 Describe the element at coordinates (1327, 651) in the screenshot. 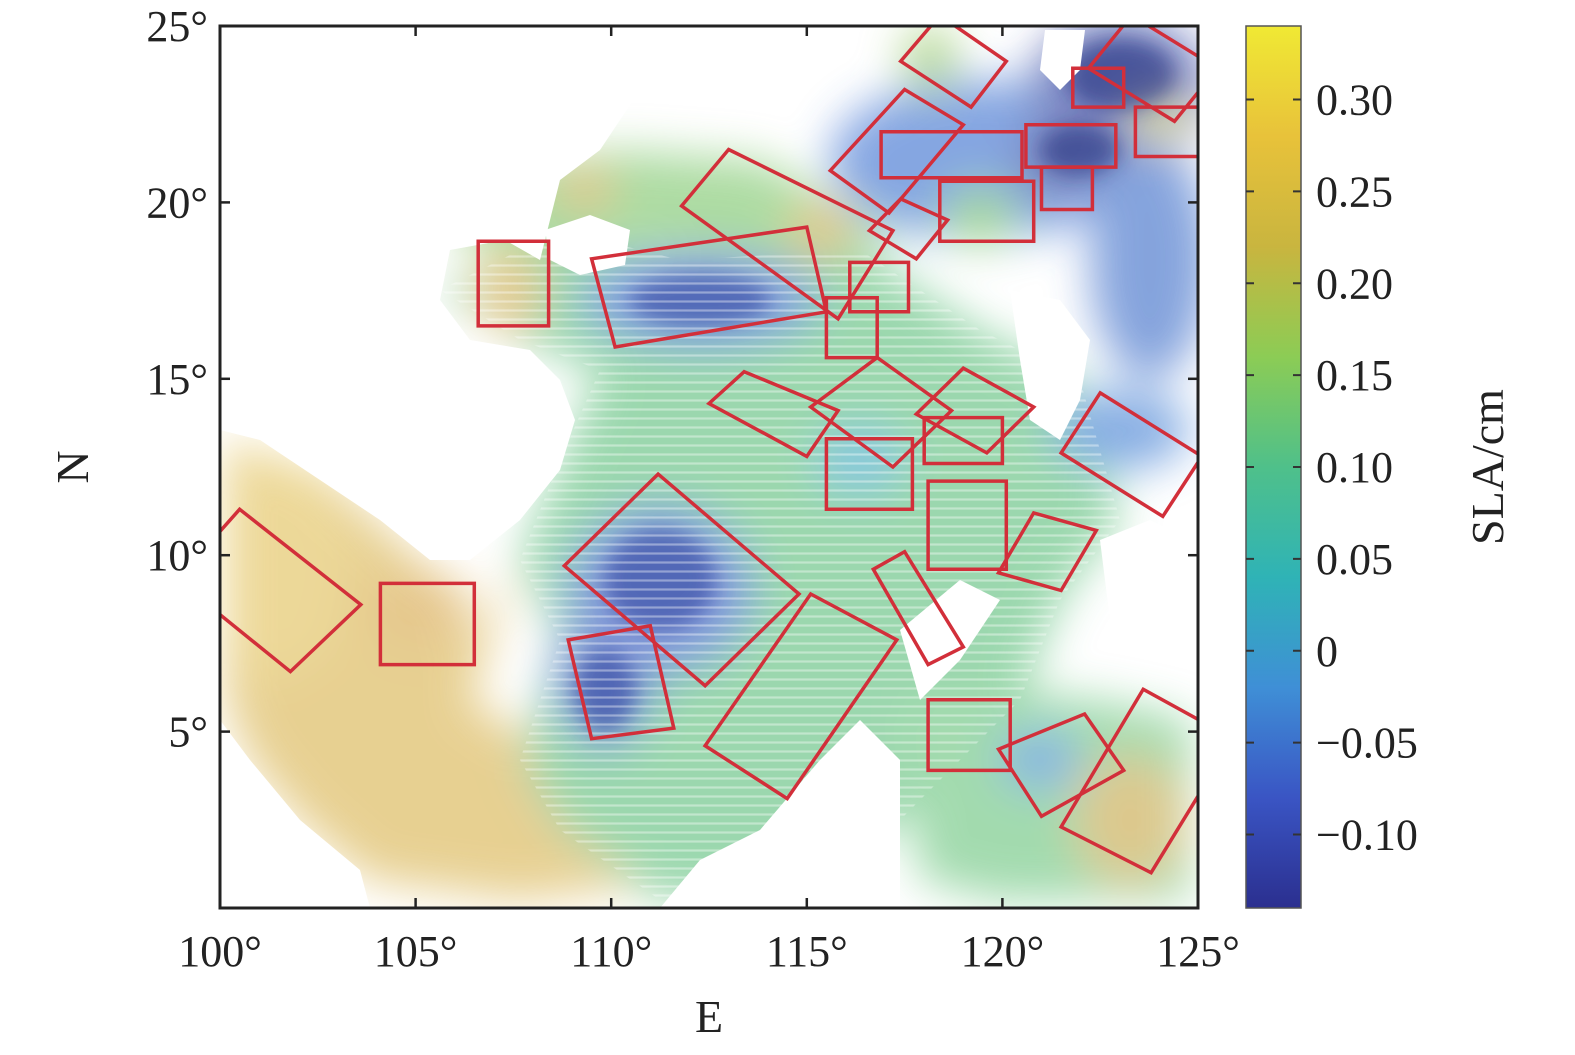

I see `colorbar-tick-label: 0` at that location.